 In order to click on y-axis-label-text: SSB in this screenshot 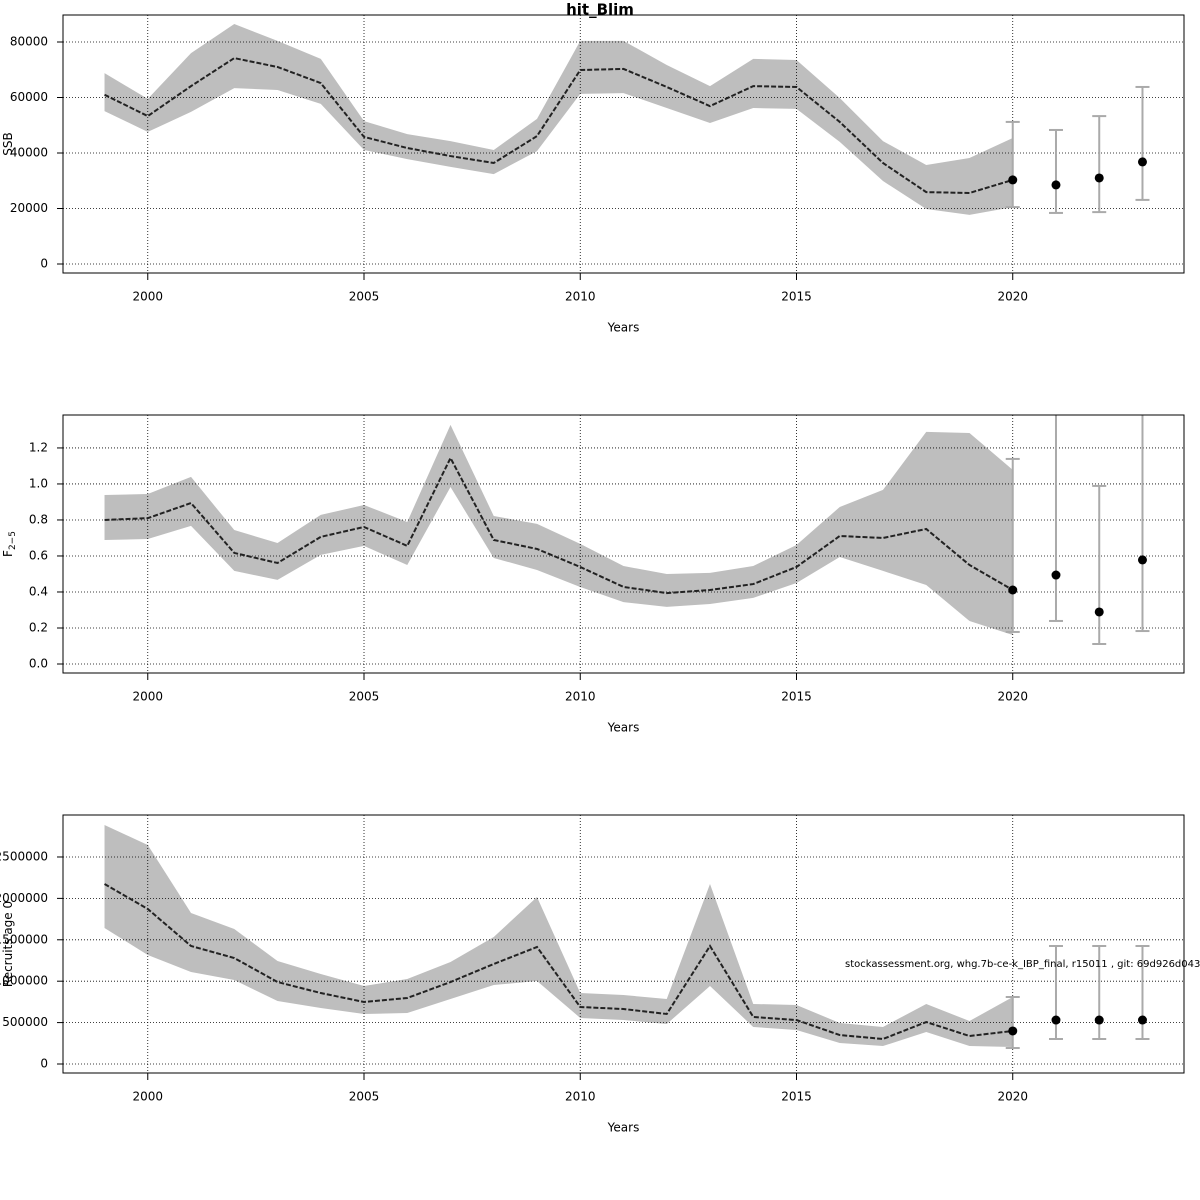, I will do `click(8, 143)`.